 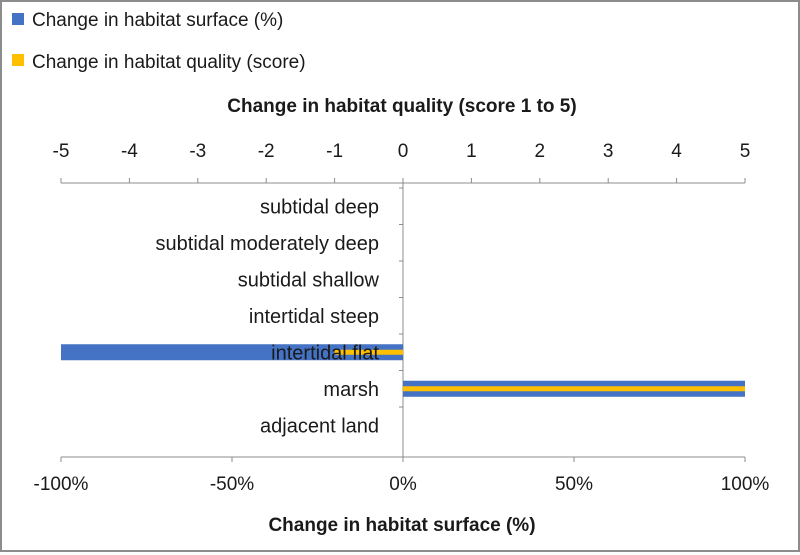 I want to click on top-tick-label: -3, so click(x=197, y=151).